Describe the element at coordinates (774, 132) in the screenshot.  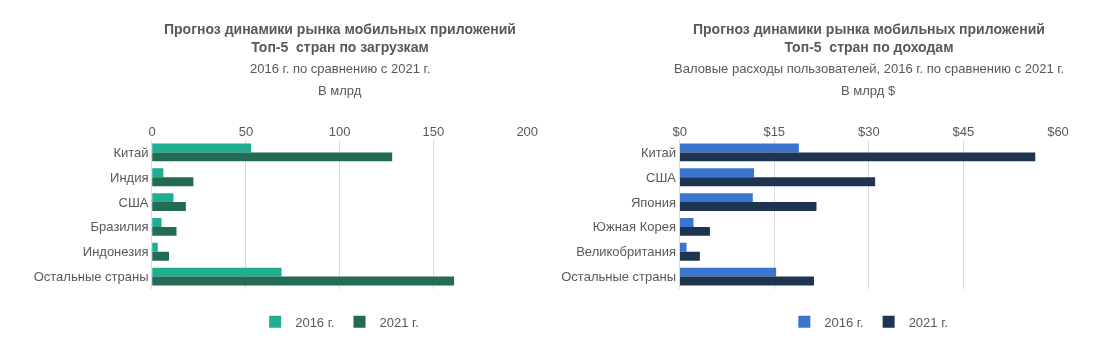
I see `x-tick-label: $15` at that location.